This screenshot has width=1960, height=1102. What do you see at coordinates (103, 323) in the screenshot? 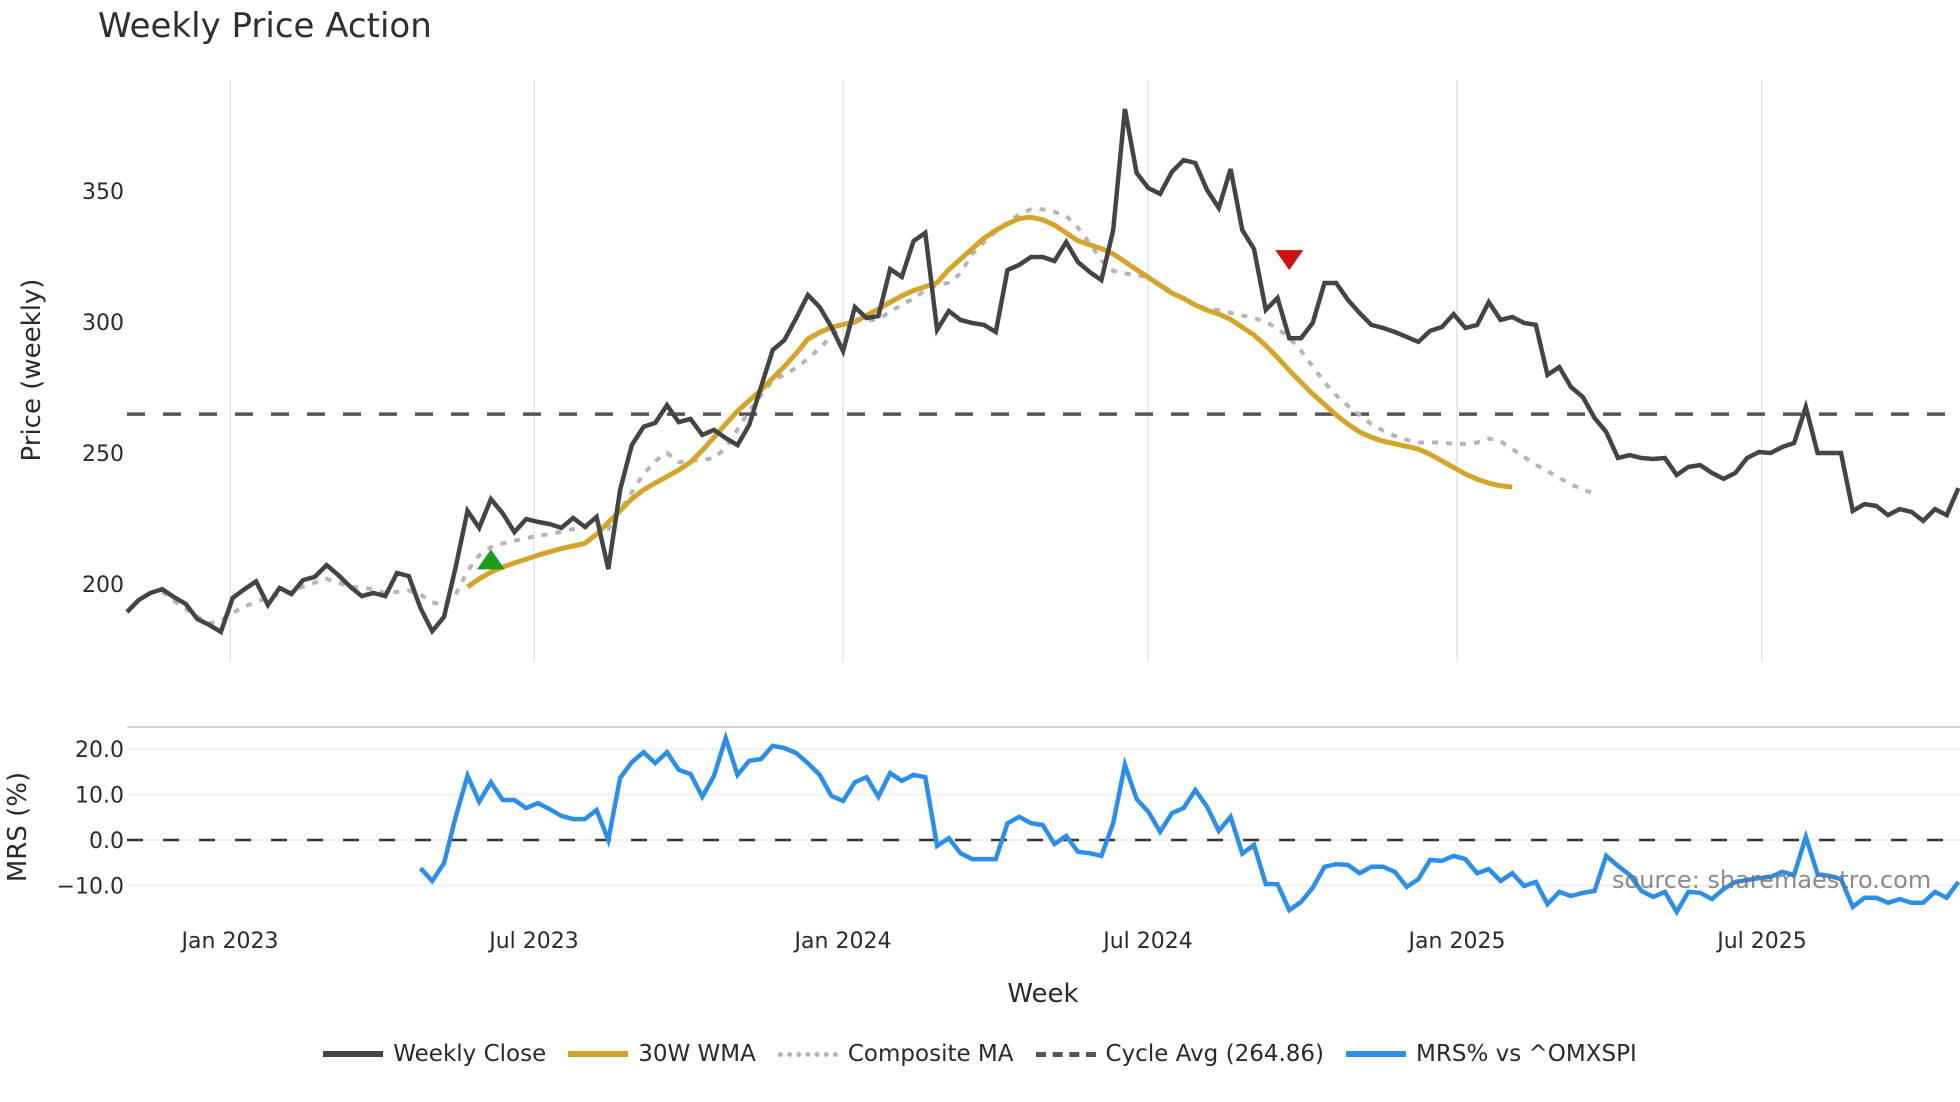
I see `y-tick-label-price: 300` at bounding box center [103, 323].